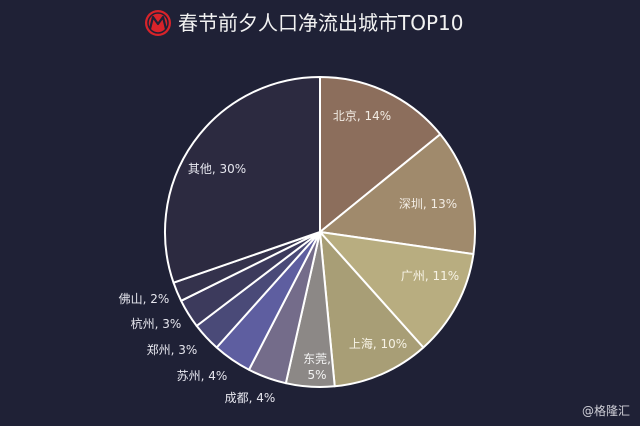 This screenshot has height=426, width=640. What do you see at coordinates (430, 276) in the screenshot?
I see `slice-label-2: 广州, 11%` at bounding box center [430, 276].